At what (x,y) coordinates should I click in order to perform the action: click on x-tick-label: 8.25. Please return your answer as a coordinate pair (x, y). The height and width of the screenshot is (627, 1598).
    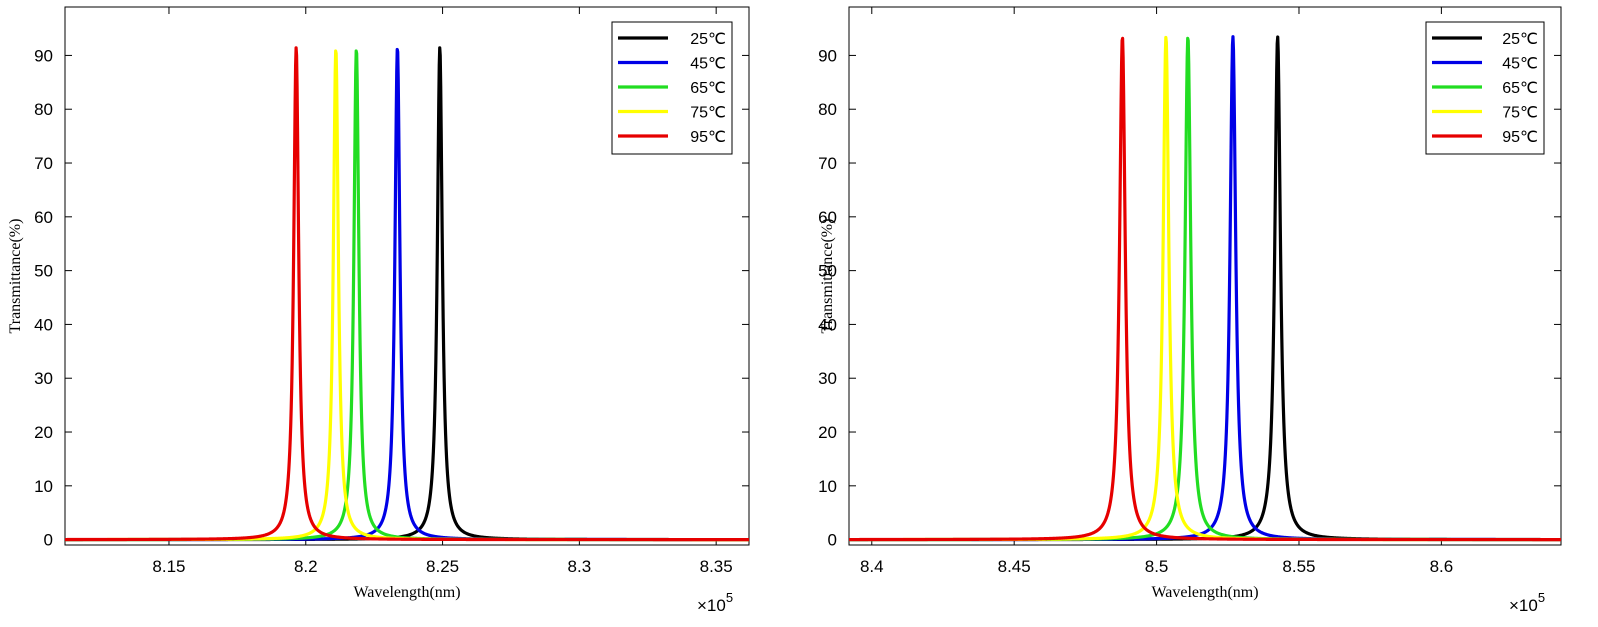
    Looking at the image, I should click on (442, 566).